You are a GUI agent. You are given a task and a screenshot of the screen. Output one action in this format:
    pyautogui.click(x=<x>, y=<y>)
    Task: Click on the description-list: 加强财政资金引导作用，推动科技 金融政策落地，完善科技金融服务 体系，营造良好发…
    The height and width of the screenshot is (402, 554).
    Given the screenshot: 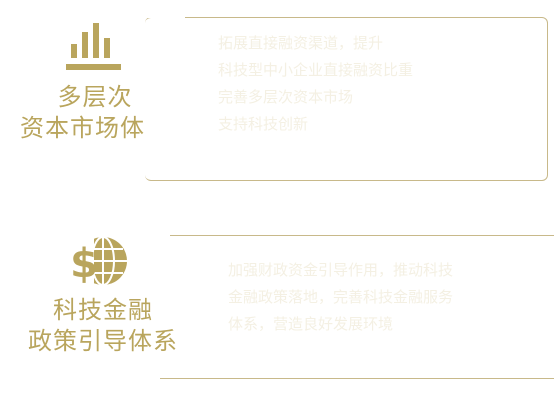 What is the action you would take?
    pyautogui.click(x=340, y=297)
    